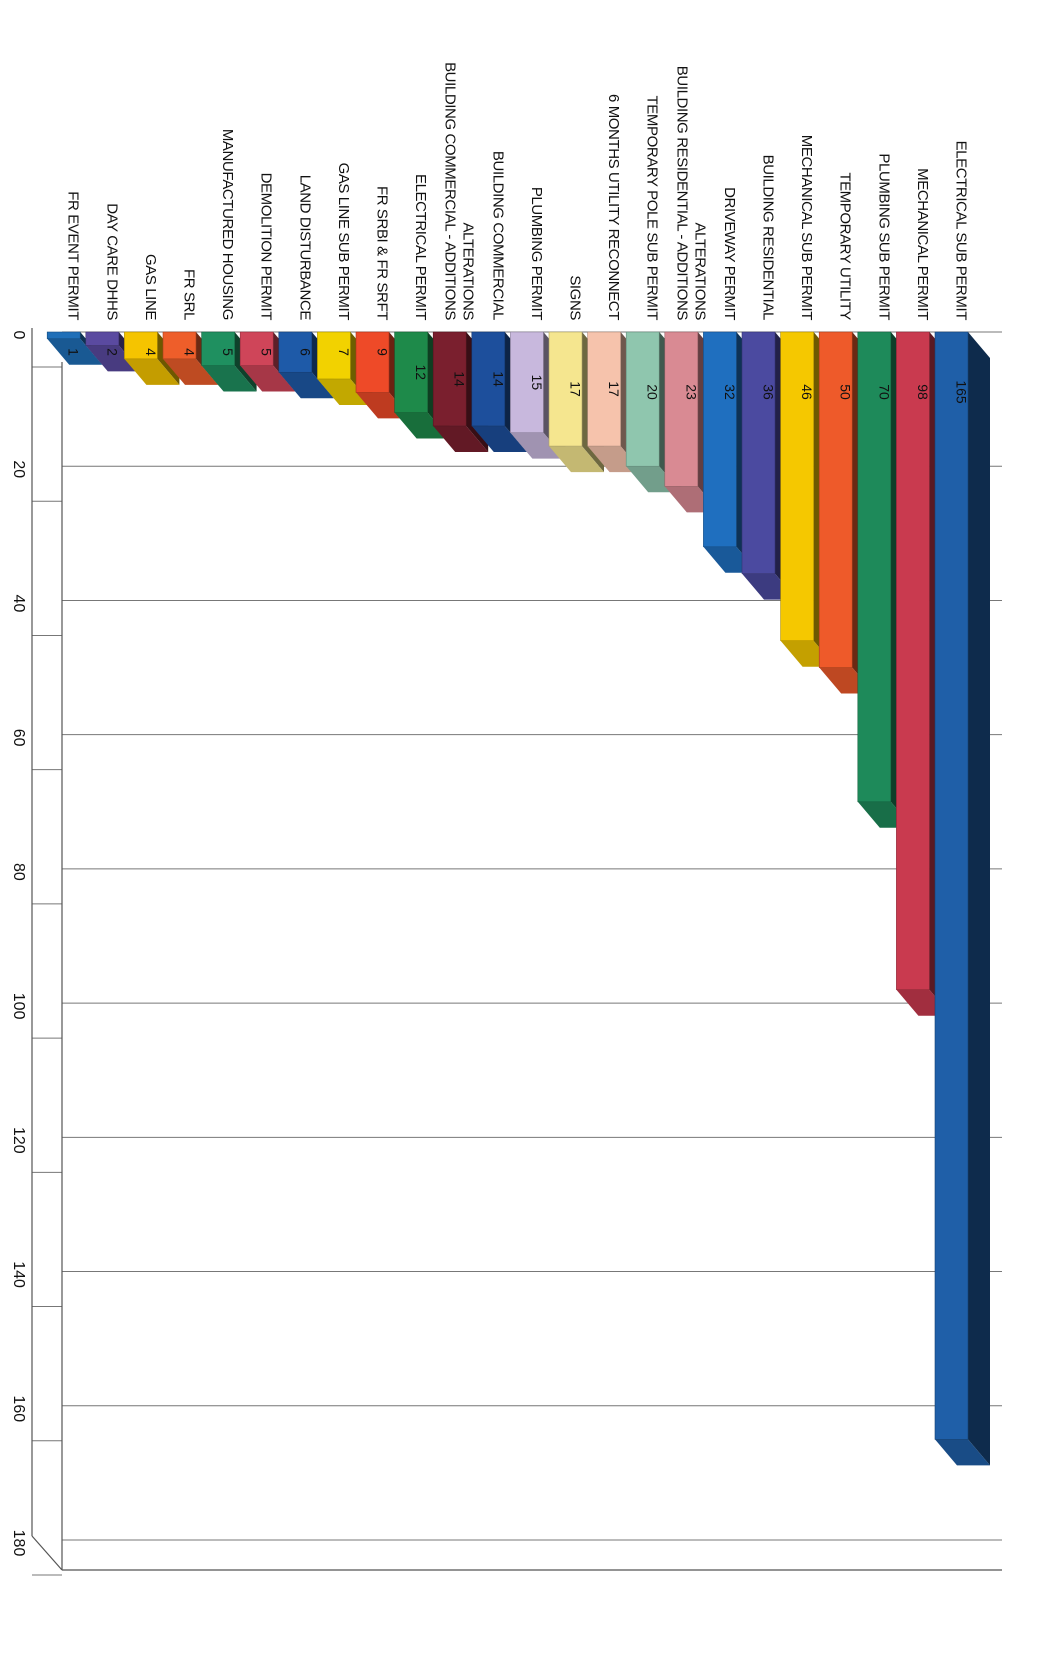  Describe the element at coordinates (18, 1140) in the screenshot. I see `x-tick-label: 120` at that location.